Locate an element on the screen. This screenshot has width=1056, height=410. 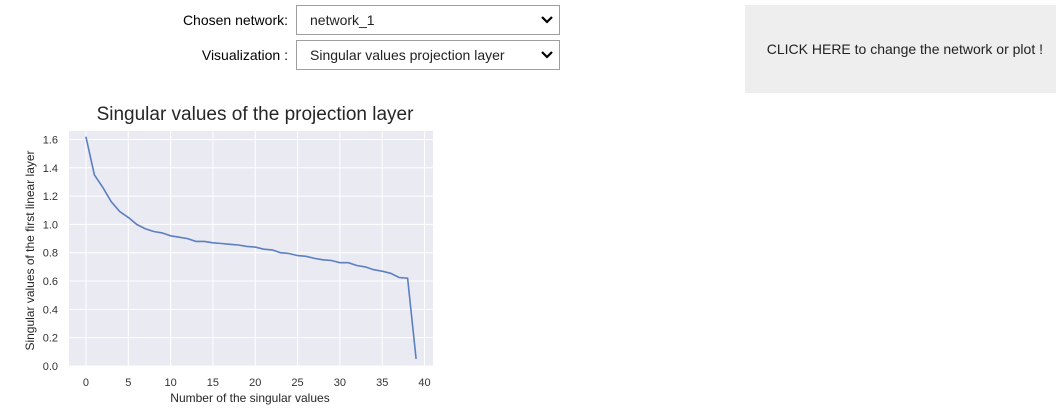
visualization-select-value: Singular values projection layer is located at coordinates (407, 55).